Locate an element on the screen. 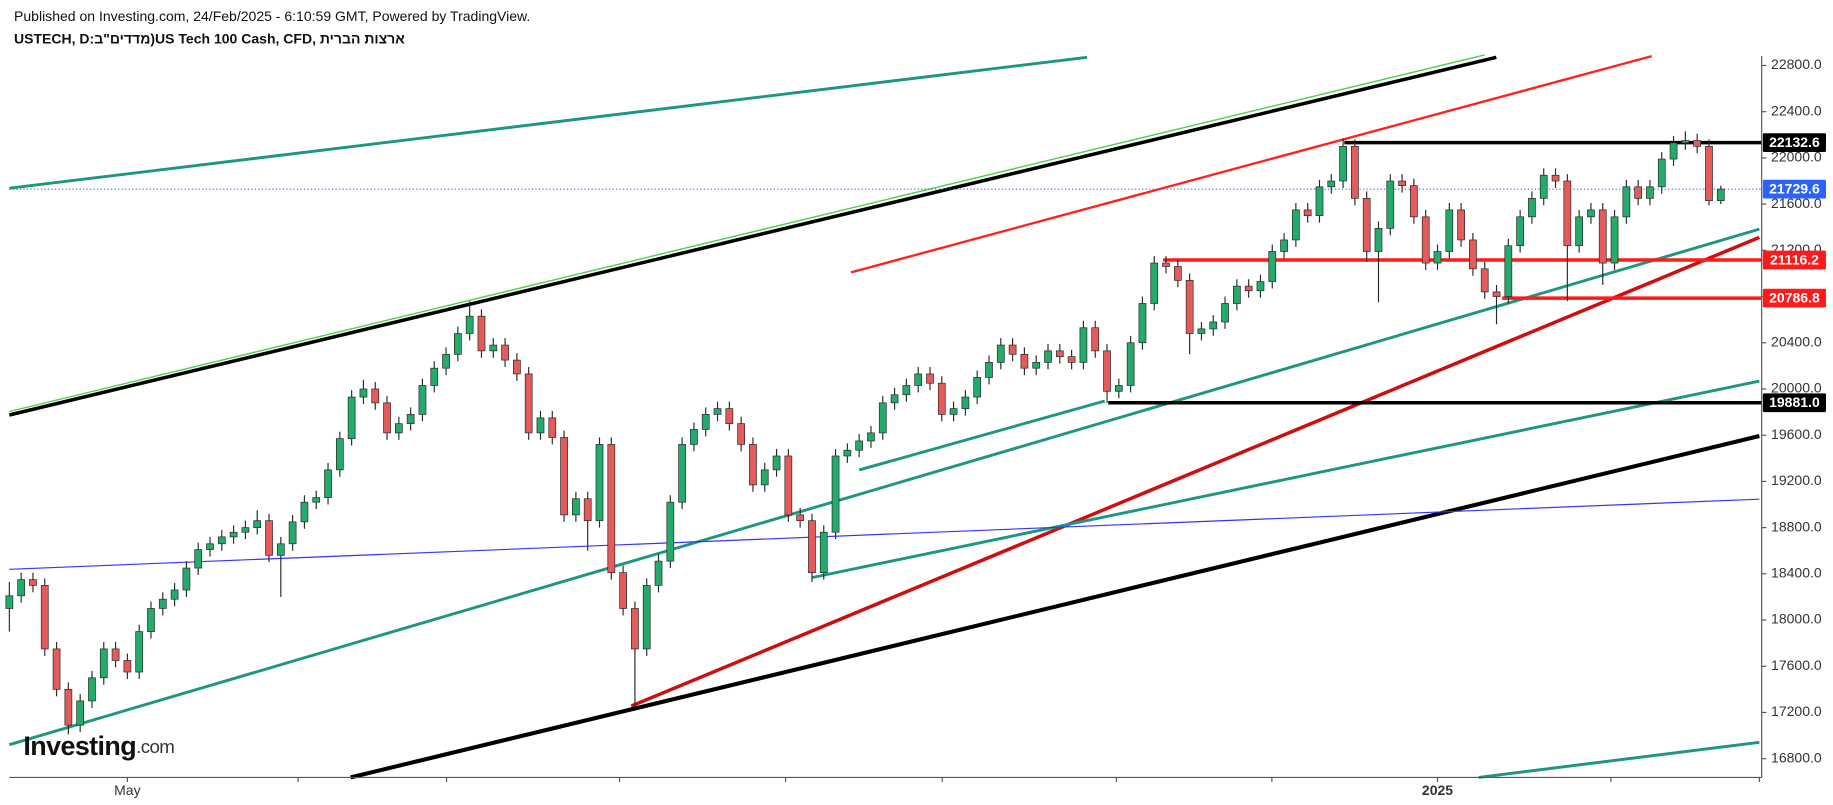  logo-text: Investing is located at coordinates (79, 746).